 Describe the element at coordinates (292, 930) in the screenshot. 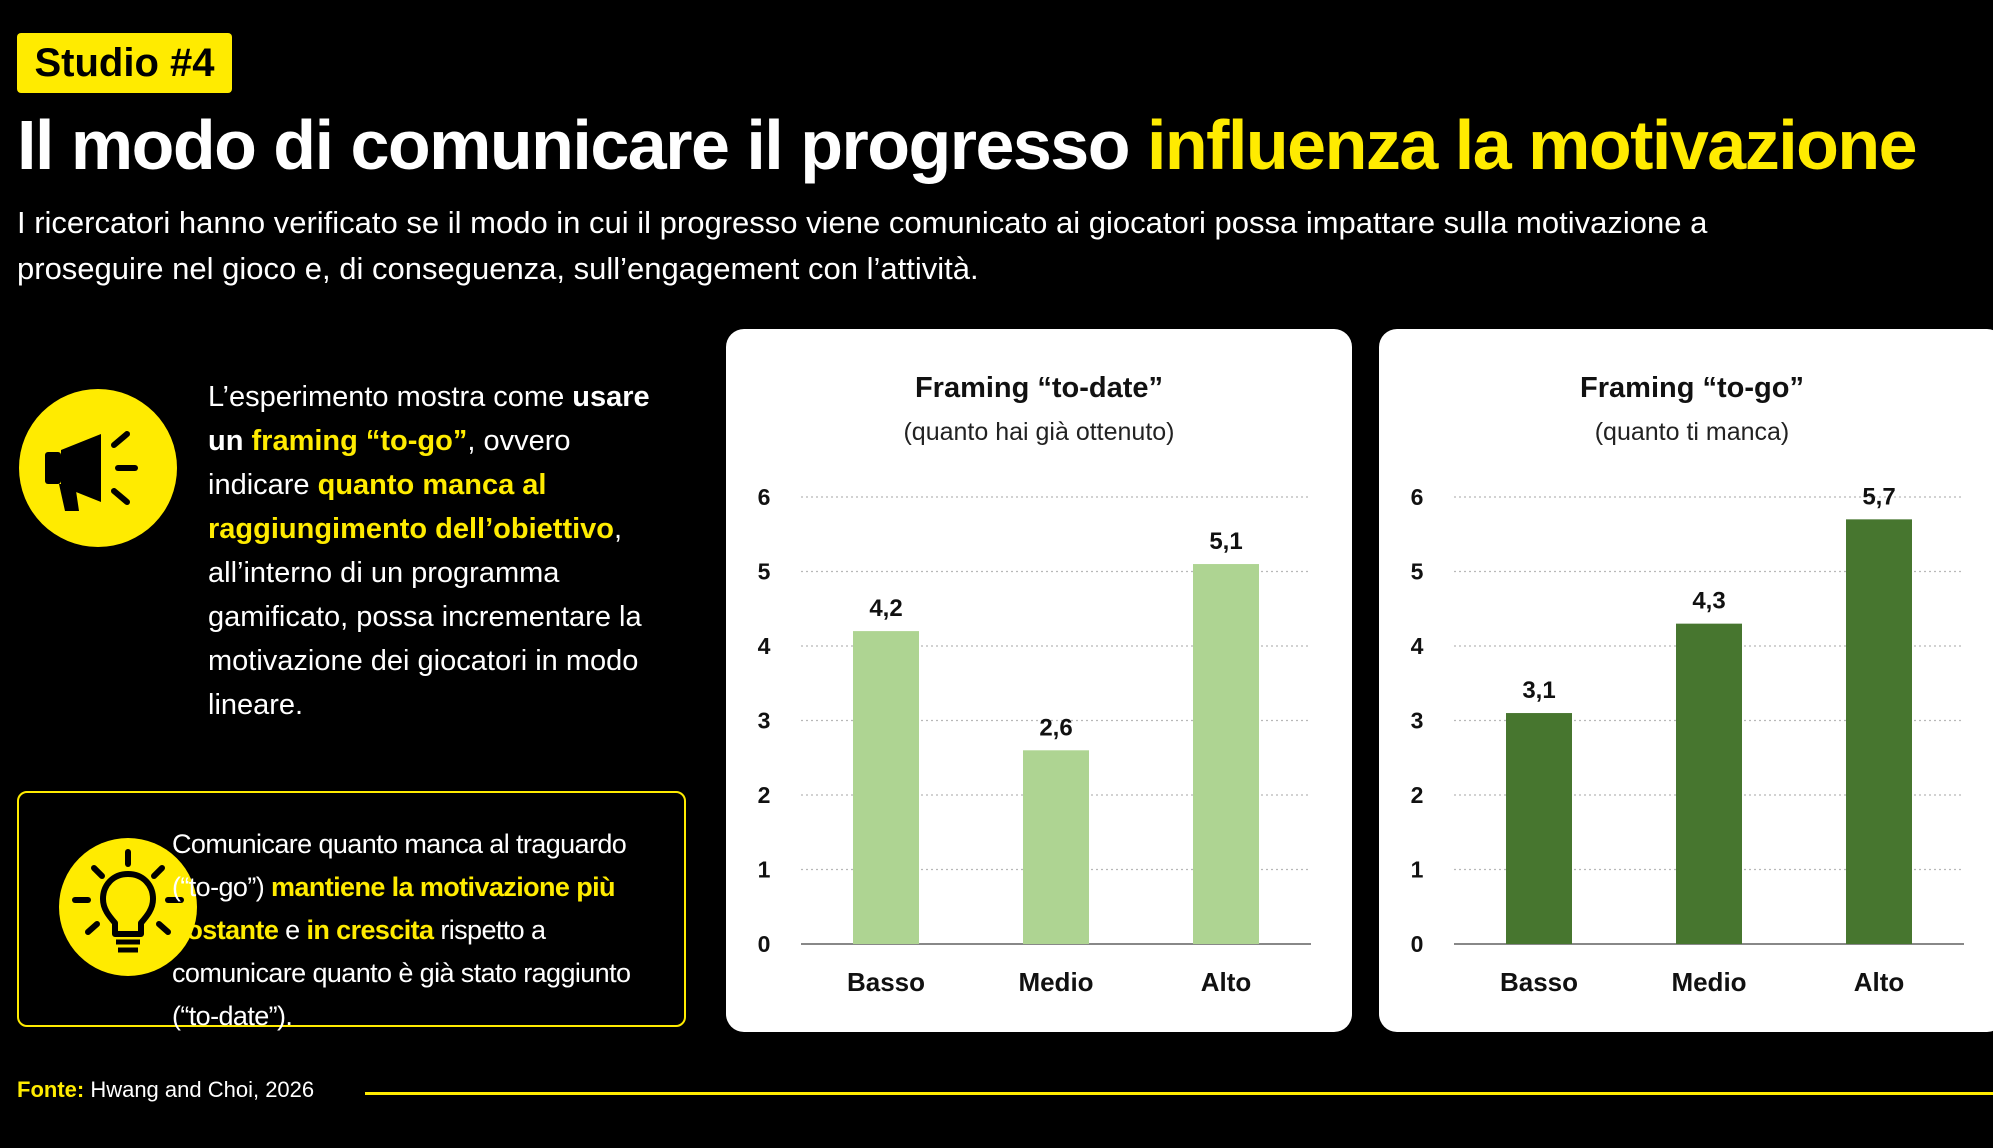

I see `insight-text-3: e` at that location.